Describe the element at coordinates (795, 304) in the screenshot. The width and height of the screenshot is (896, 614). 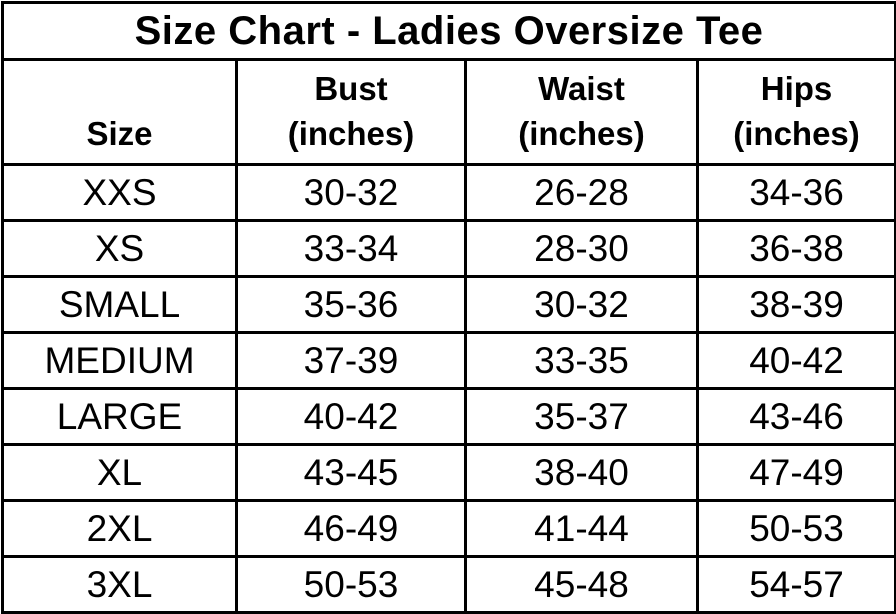
I see `hips-cell: 38-39` at that location.